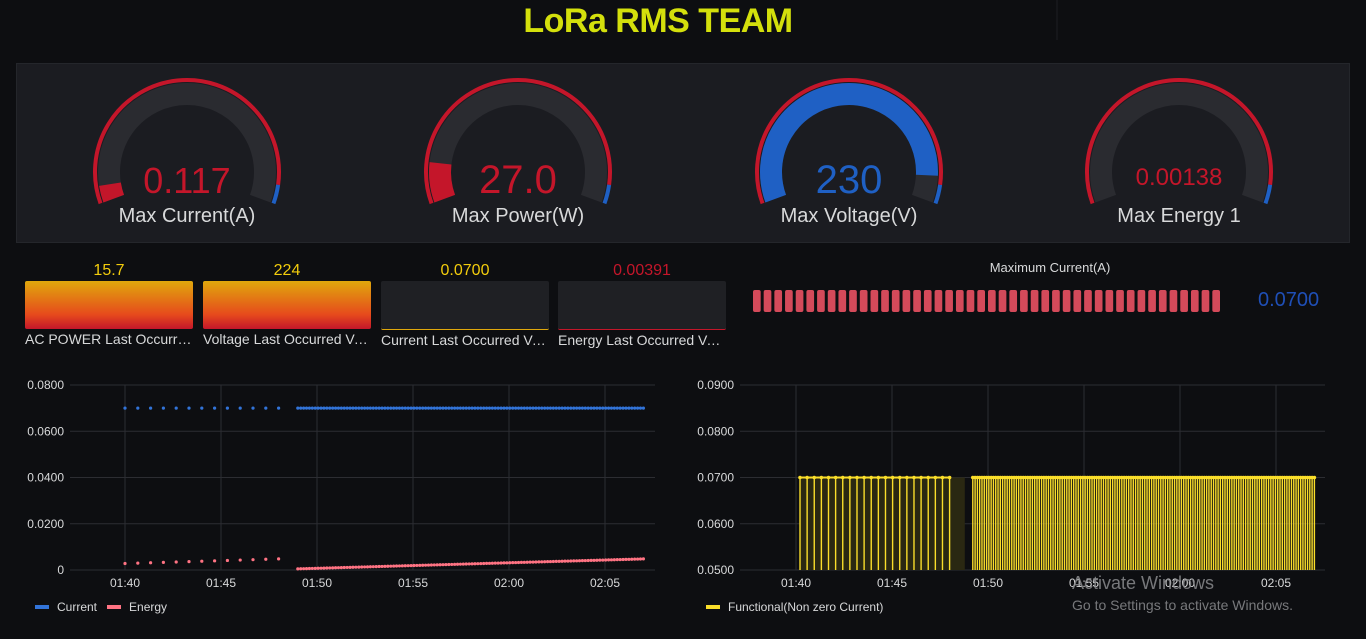  I want to click on gauge-max-energy: 0.00138 Max Energy 1, so click(1179, 153).